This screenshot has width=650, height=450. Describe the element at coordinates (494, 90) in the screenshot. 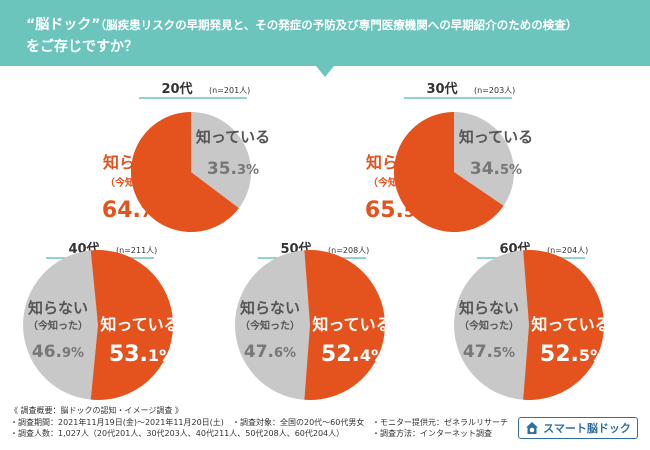

I see `pie-n-30s: (n=203人)` at that location.